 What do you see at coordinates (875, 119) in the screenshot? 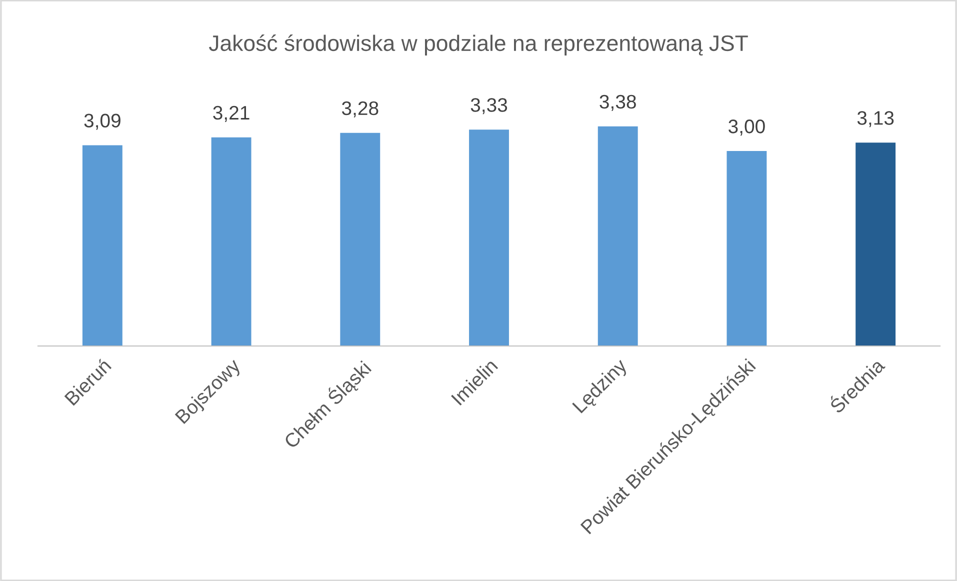
I see `data-label: 3,13` at bounding box center [875, 119].